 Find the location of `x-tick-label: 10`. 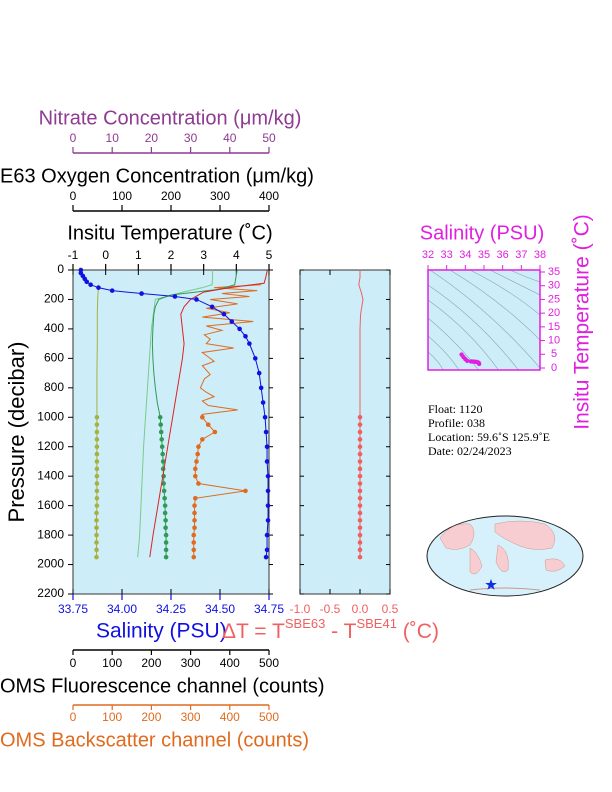

x-tick-label: 10 is located at coordinates (113, 138).